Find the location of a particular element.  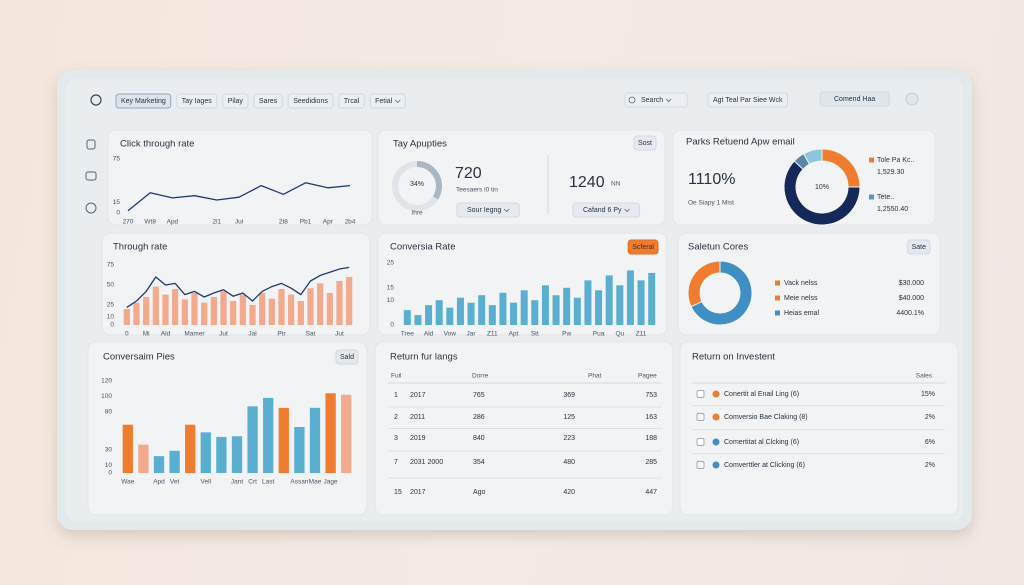

search-box: Search is located at coordinates (656, 100).